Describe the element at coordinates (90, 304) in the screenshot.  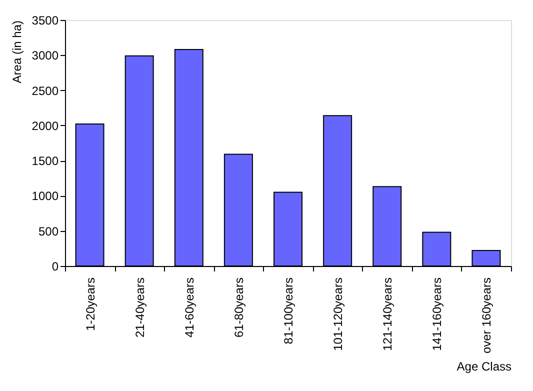
I see `x-tick-label: 1-20years` at that location.